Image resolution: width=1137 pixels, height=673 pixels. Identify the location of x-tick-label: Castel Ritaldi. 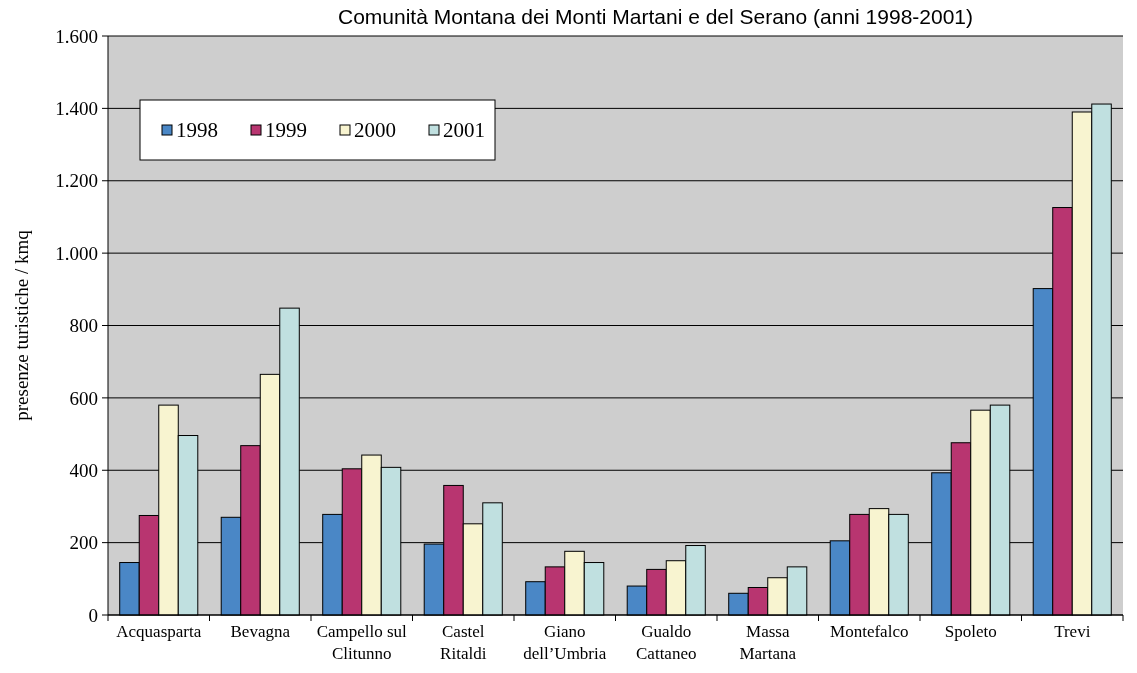
(463, 642).